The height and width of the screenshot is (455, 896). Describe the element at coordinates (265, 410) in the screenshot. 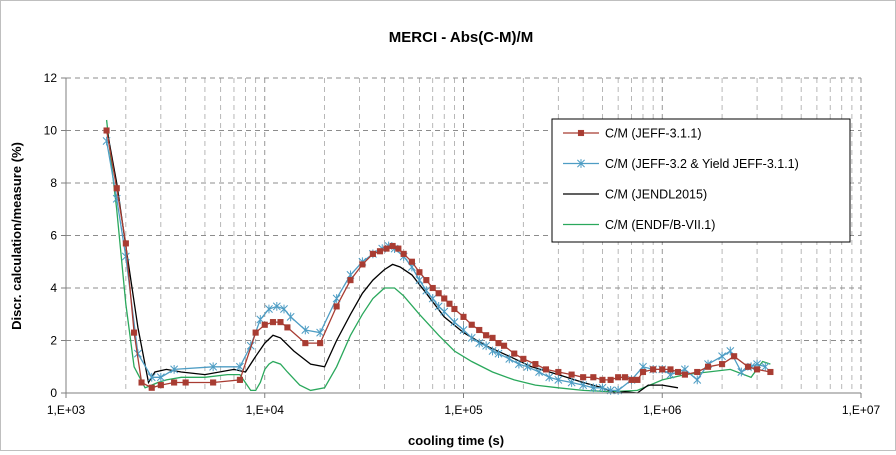

I see `x-tick-label: 1,E+04` at that location.